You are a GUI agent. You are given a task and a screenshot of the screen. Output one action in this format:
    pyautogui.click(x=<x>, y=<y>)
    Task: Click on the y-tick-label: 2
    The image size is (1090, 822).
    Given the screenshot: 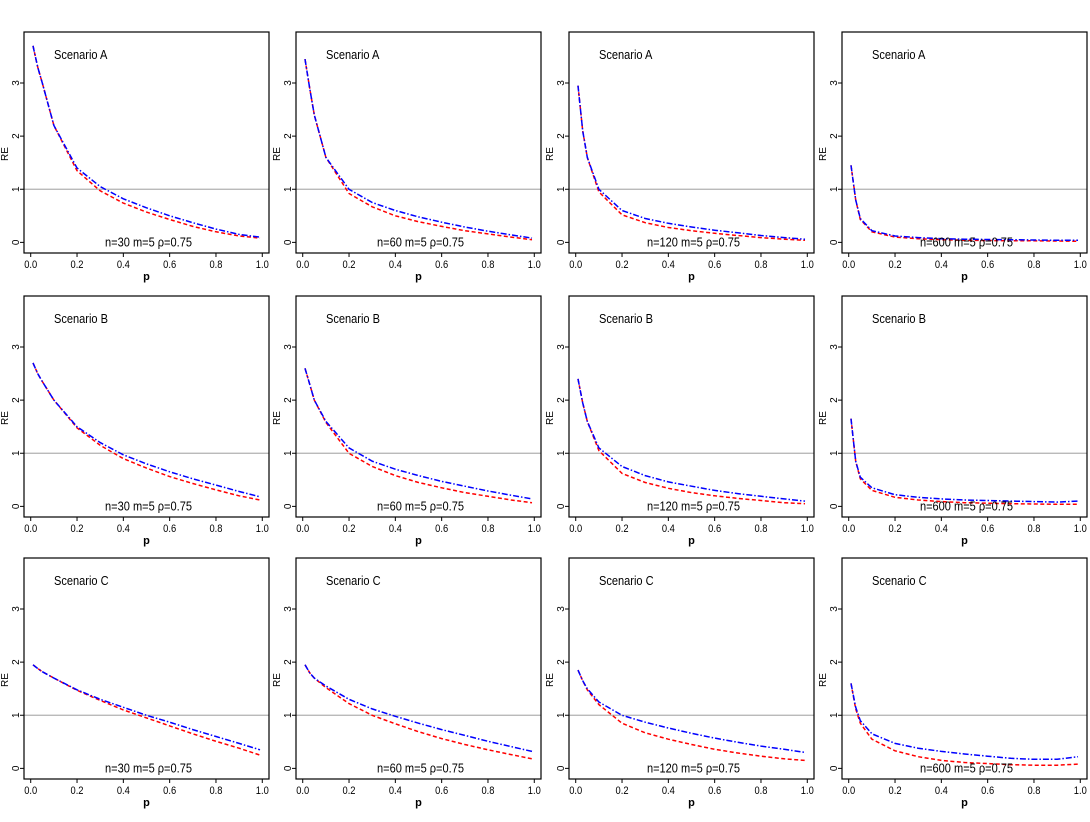 What is the action you would take?
    pyautogui.click(x=16, y=136)
    